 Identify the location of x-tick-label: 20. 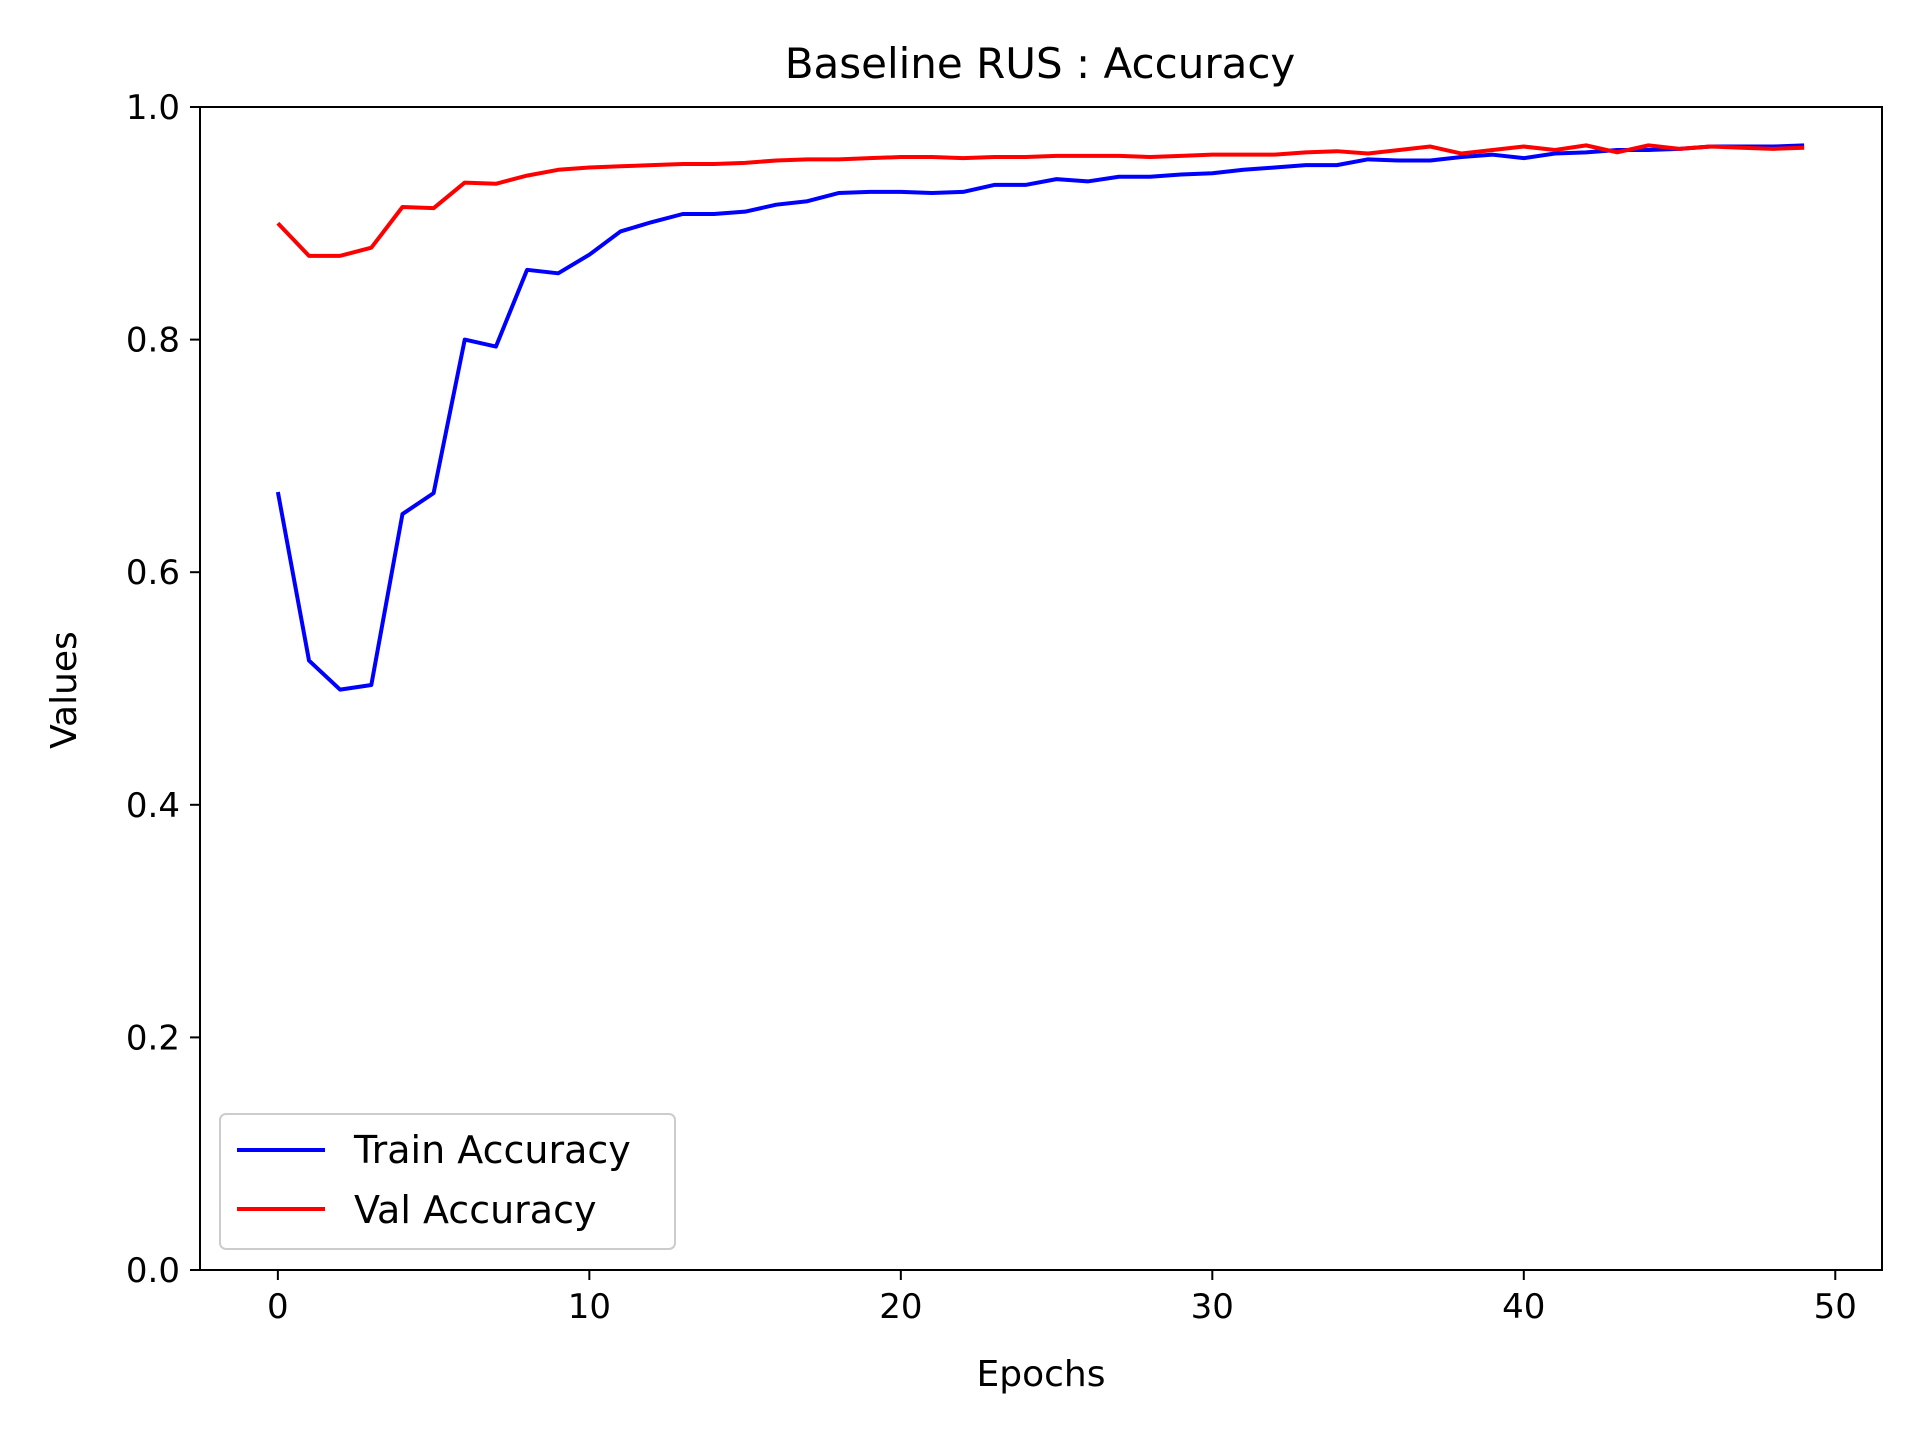
(900, 1307).